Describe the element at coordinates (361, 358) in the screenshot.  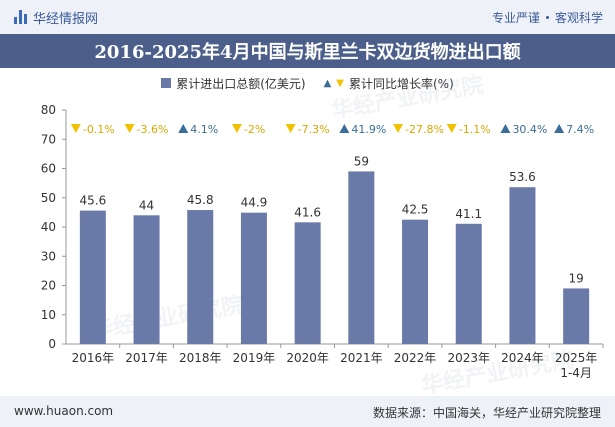
I see `x-tick-label: 2021年` at that location.